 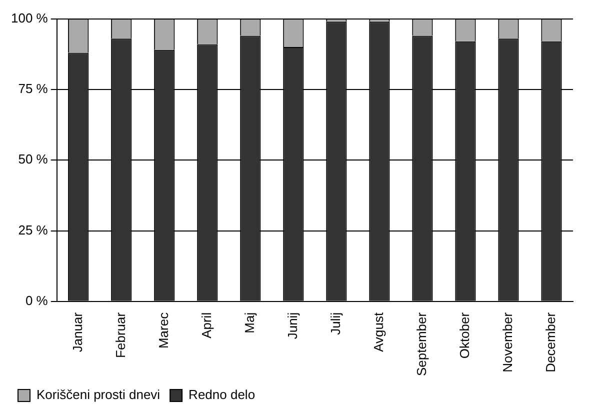 What do you see at coordinates (33, 230) in the screenshot?
I see `y-tick-label: 25 %` at bounding box center [33, 230].